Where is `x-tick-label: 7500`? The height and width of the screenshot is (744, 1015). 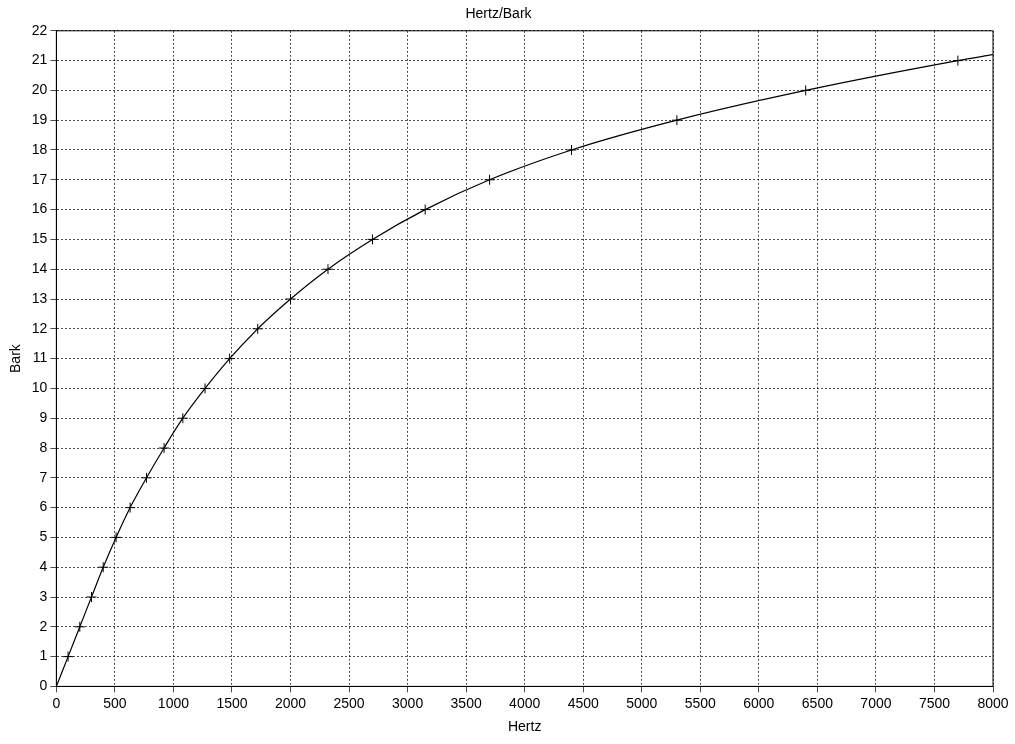
x-tick-label: 7500 is located at coordinates (934, 702).